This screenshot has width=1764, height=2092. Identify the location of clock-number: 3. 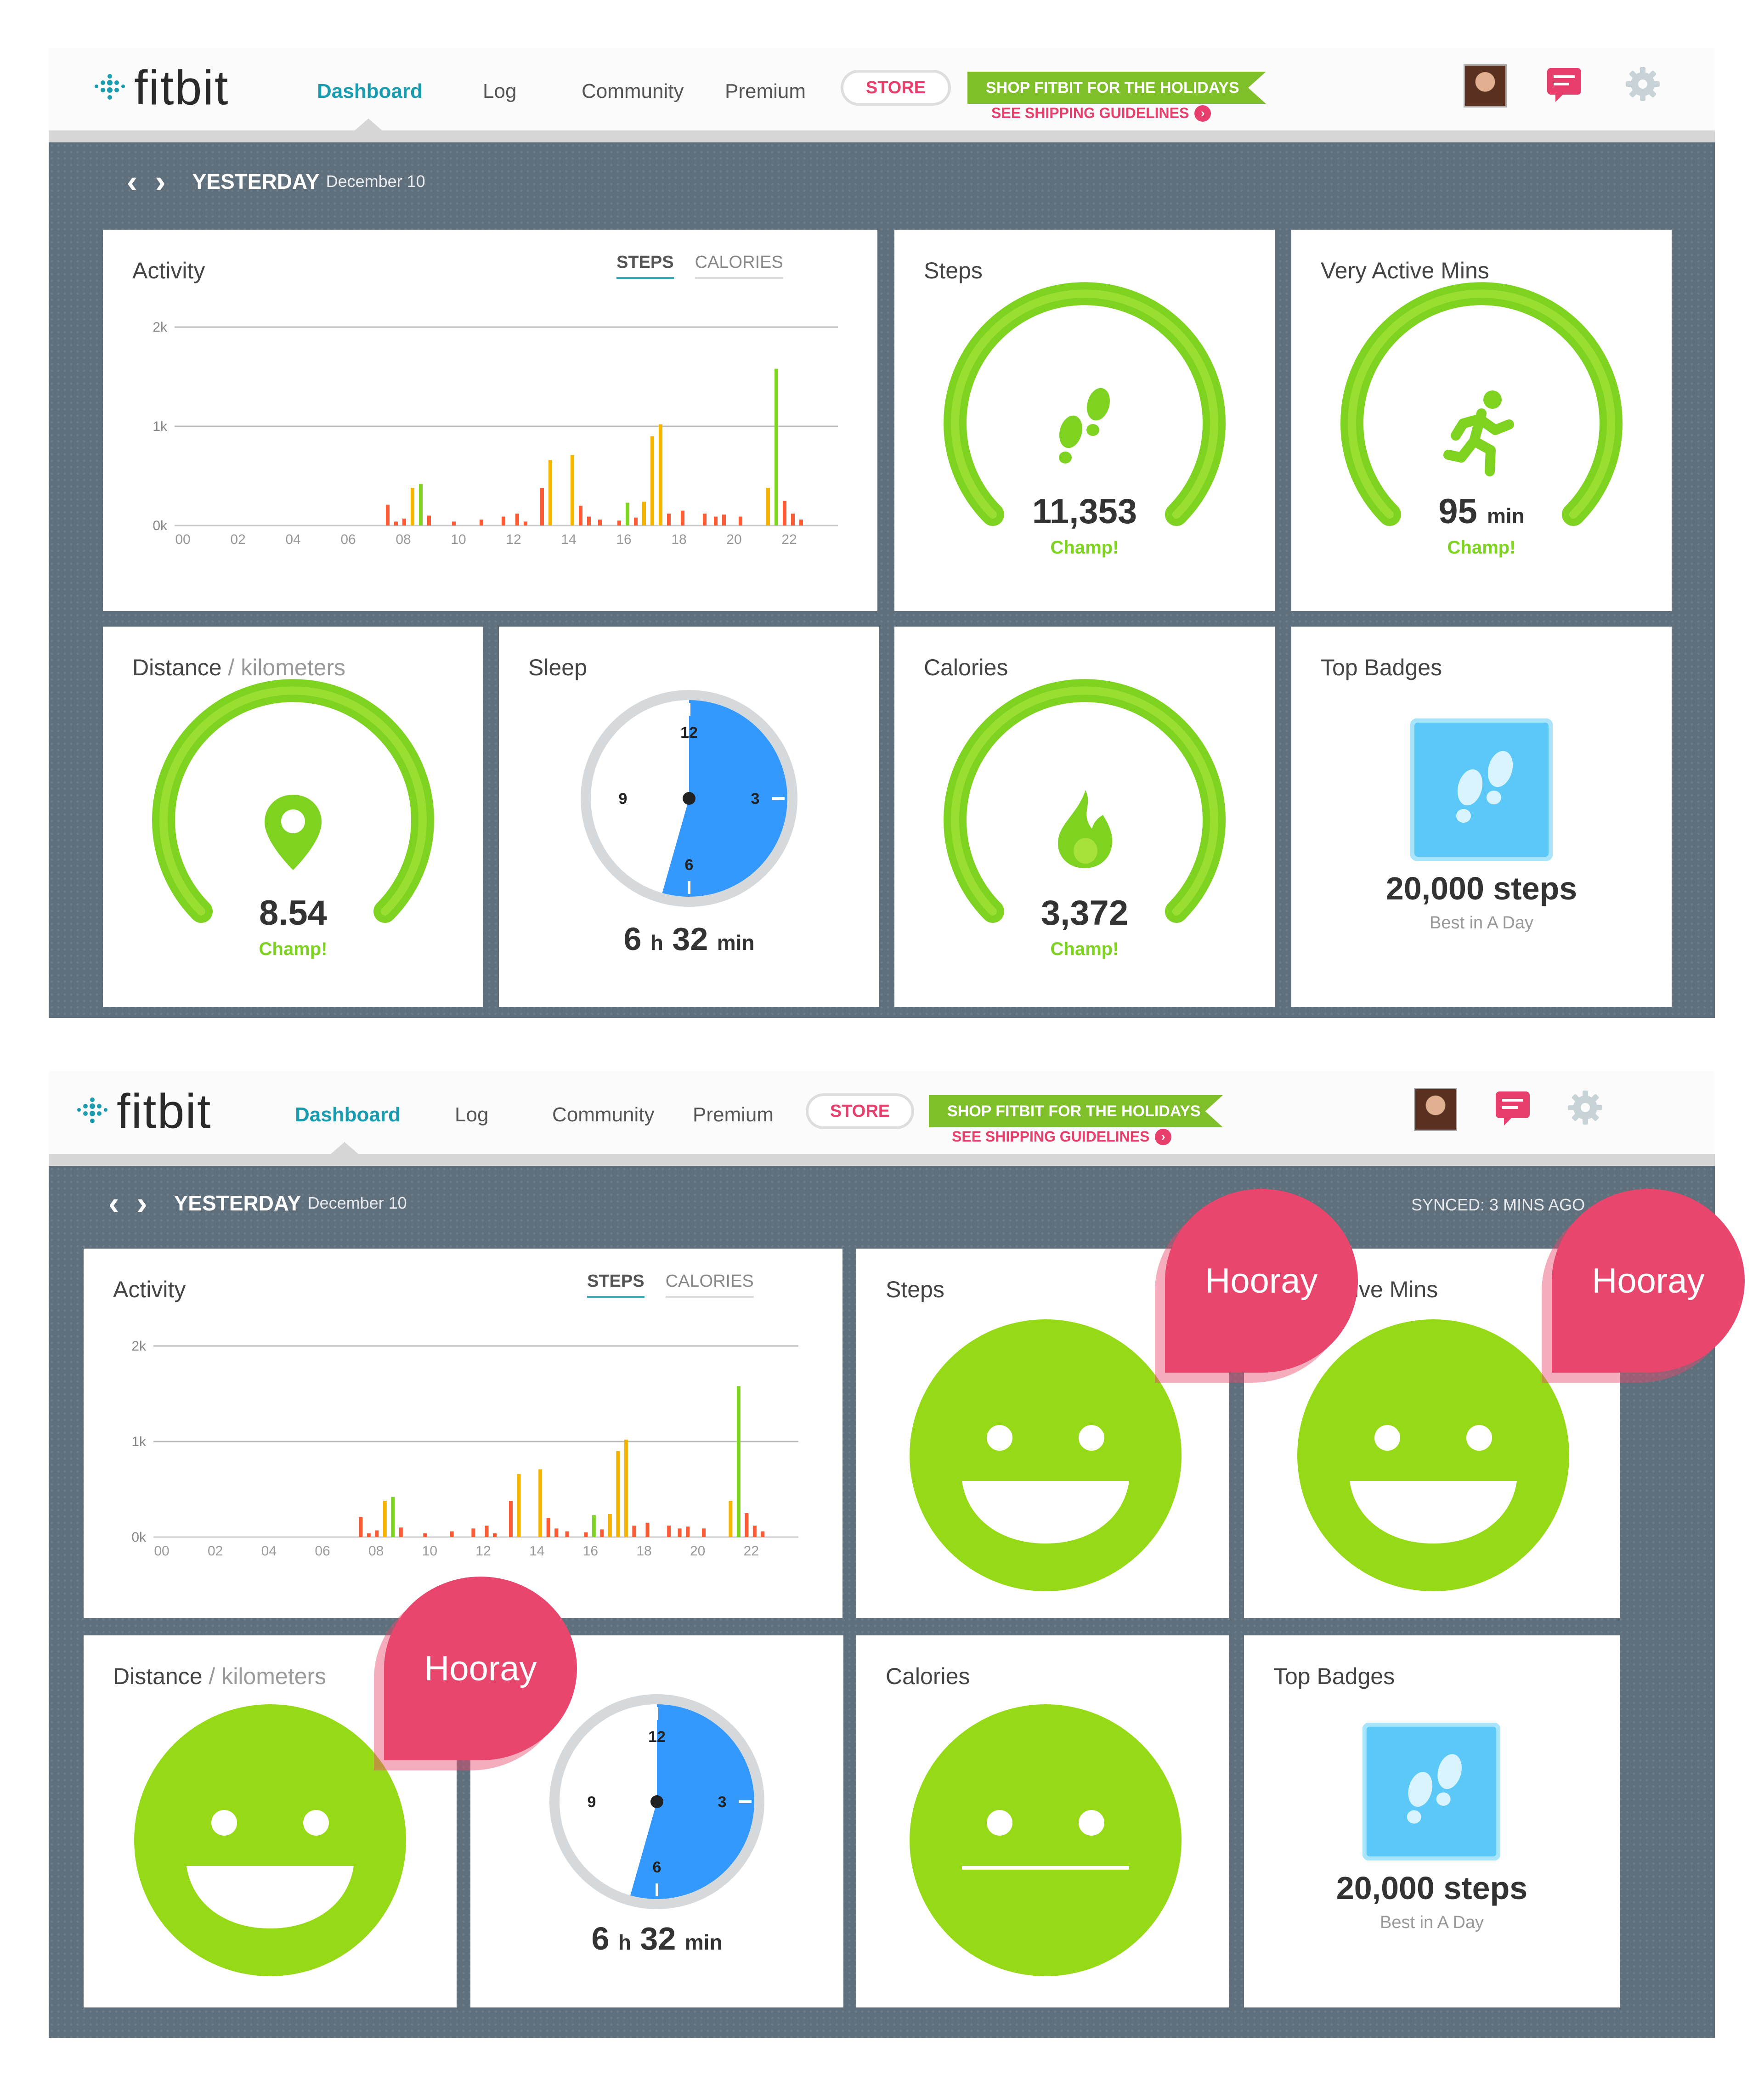
(722, 1802).